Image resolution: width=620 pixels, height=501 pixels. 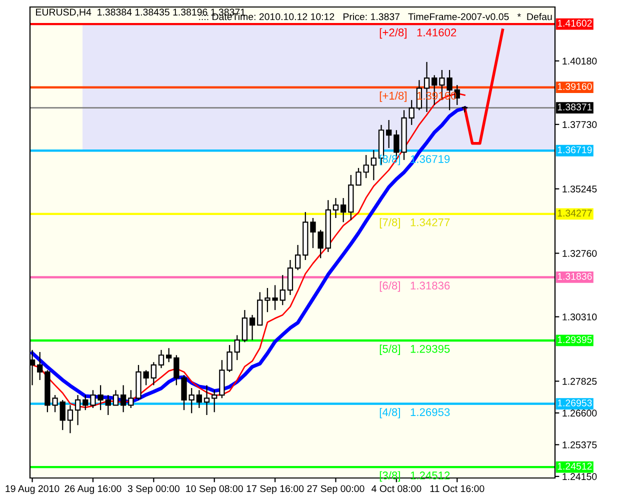 What do you see at coordinates (575, 340) in the screenshot?
I see `annotation: 1.29395` at bounding box center [575, 340].